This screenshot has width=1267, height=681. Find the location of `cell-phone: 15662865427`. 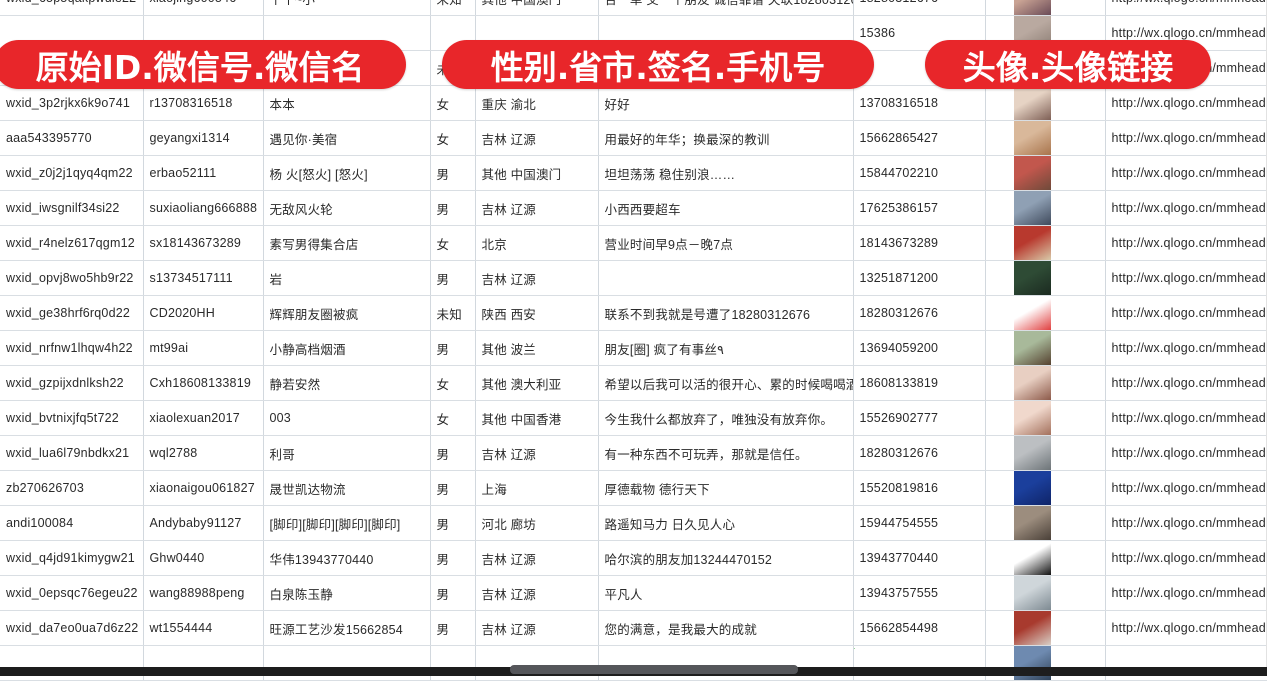

cell-phone: 15662865427 is located at coordinates (919, 138).